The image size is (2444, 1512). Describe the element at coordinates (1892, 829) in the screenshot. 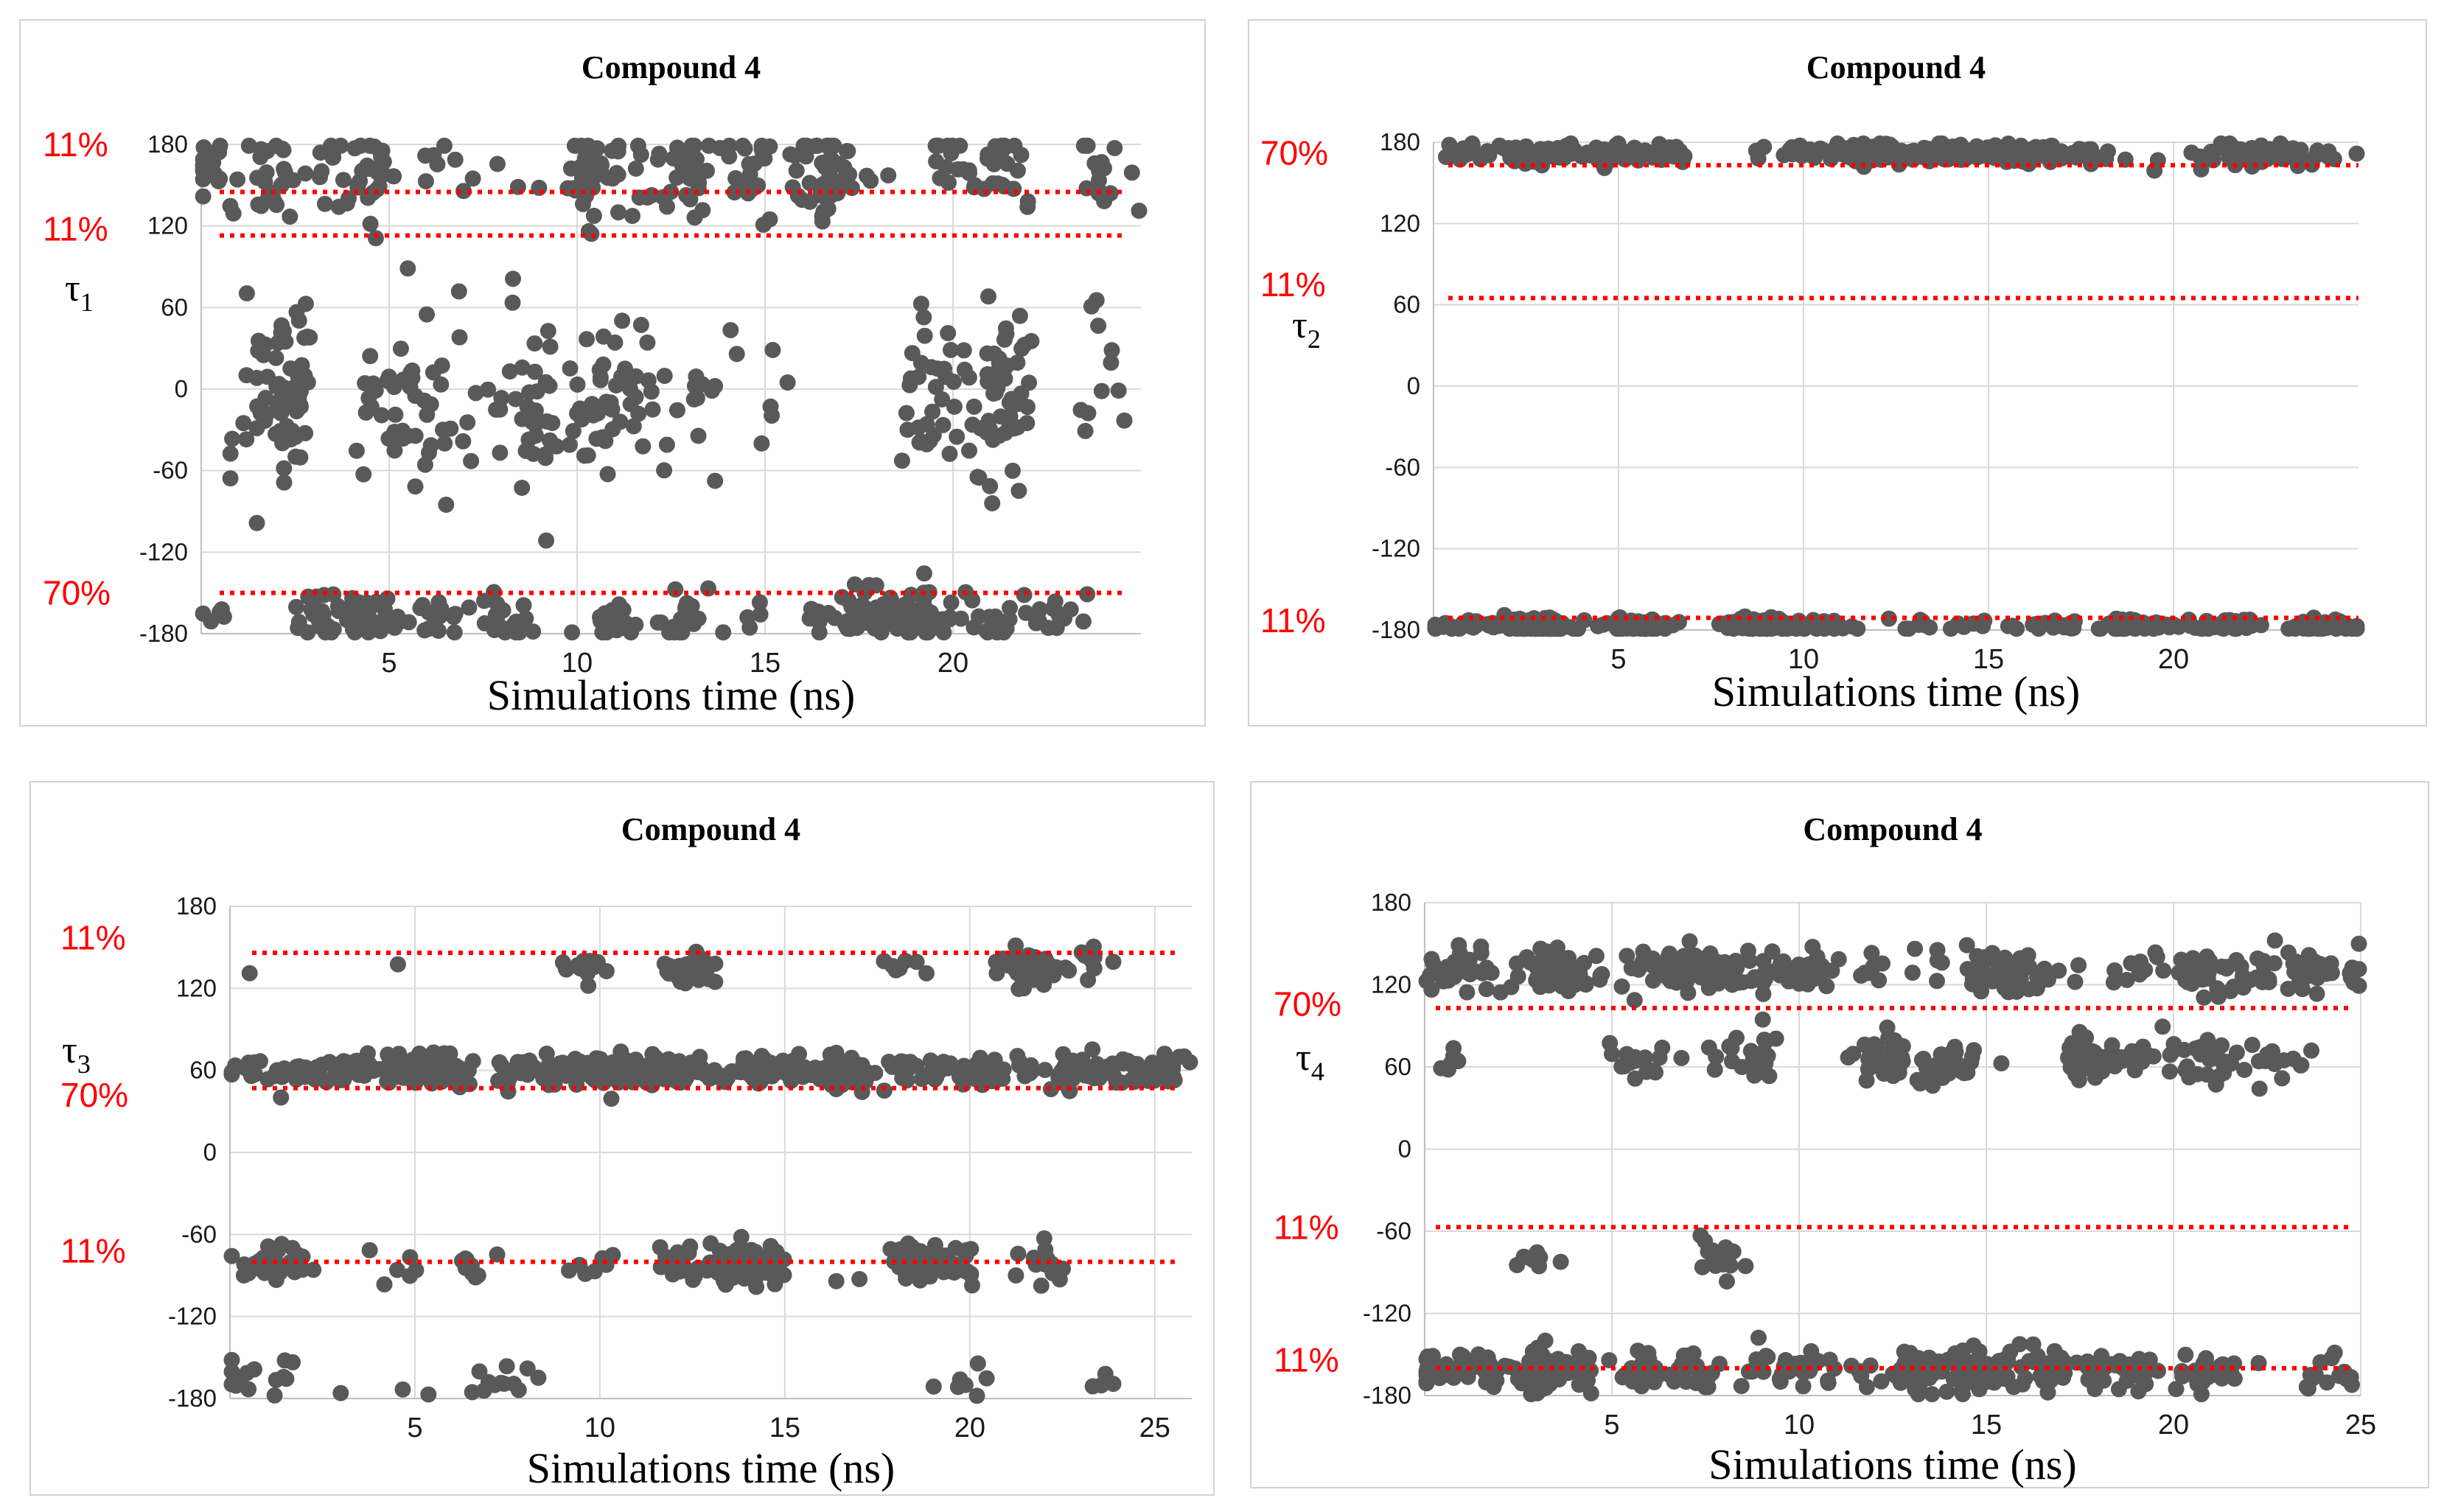

I see `chart-title: Compound 4` at that location.